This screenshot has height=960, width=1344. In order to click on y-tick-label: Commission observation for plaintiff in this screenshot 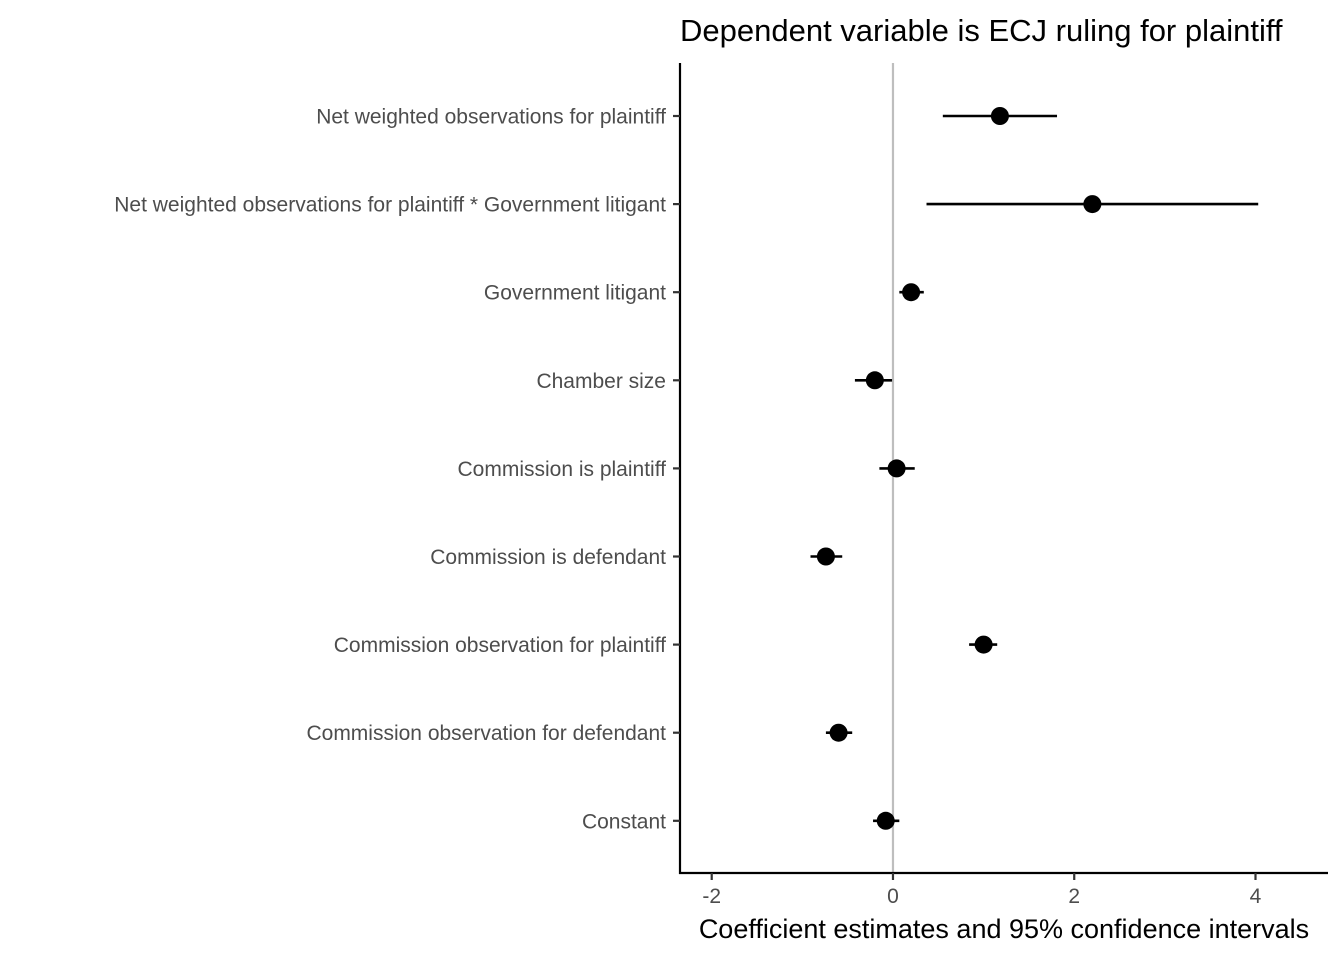, I will do `click(500, 645)`.